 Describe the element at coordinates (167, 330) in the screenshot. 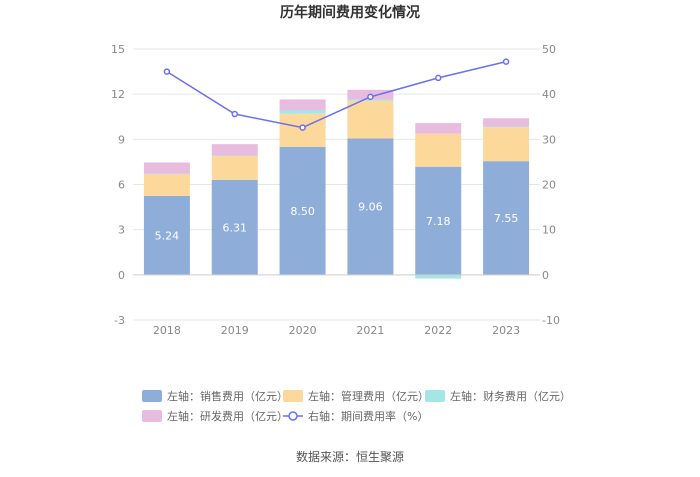

I see `x-axis-tick-label: 2018` at that location.